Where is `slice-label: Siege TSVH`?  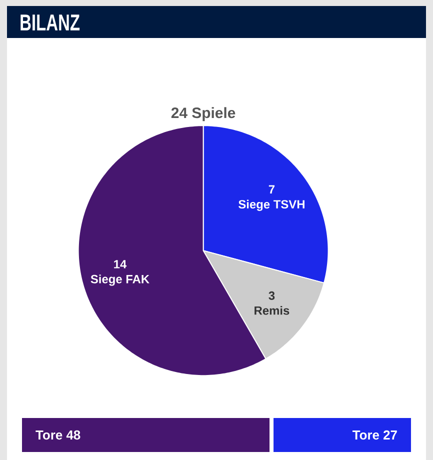 slice-label: Siege TSVH is located at coordinates (271, 205).